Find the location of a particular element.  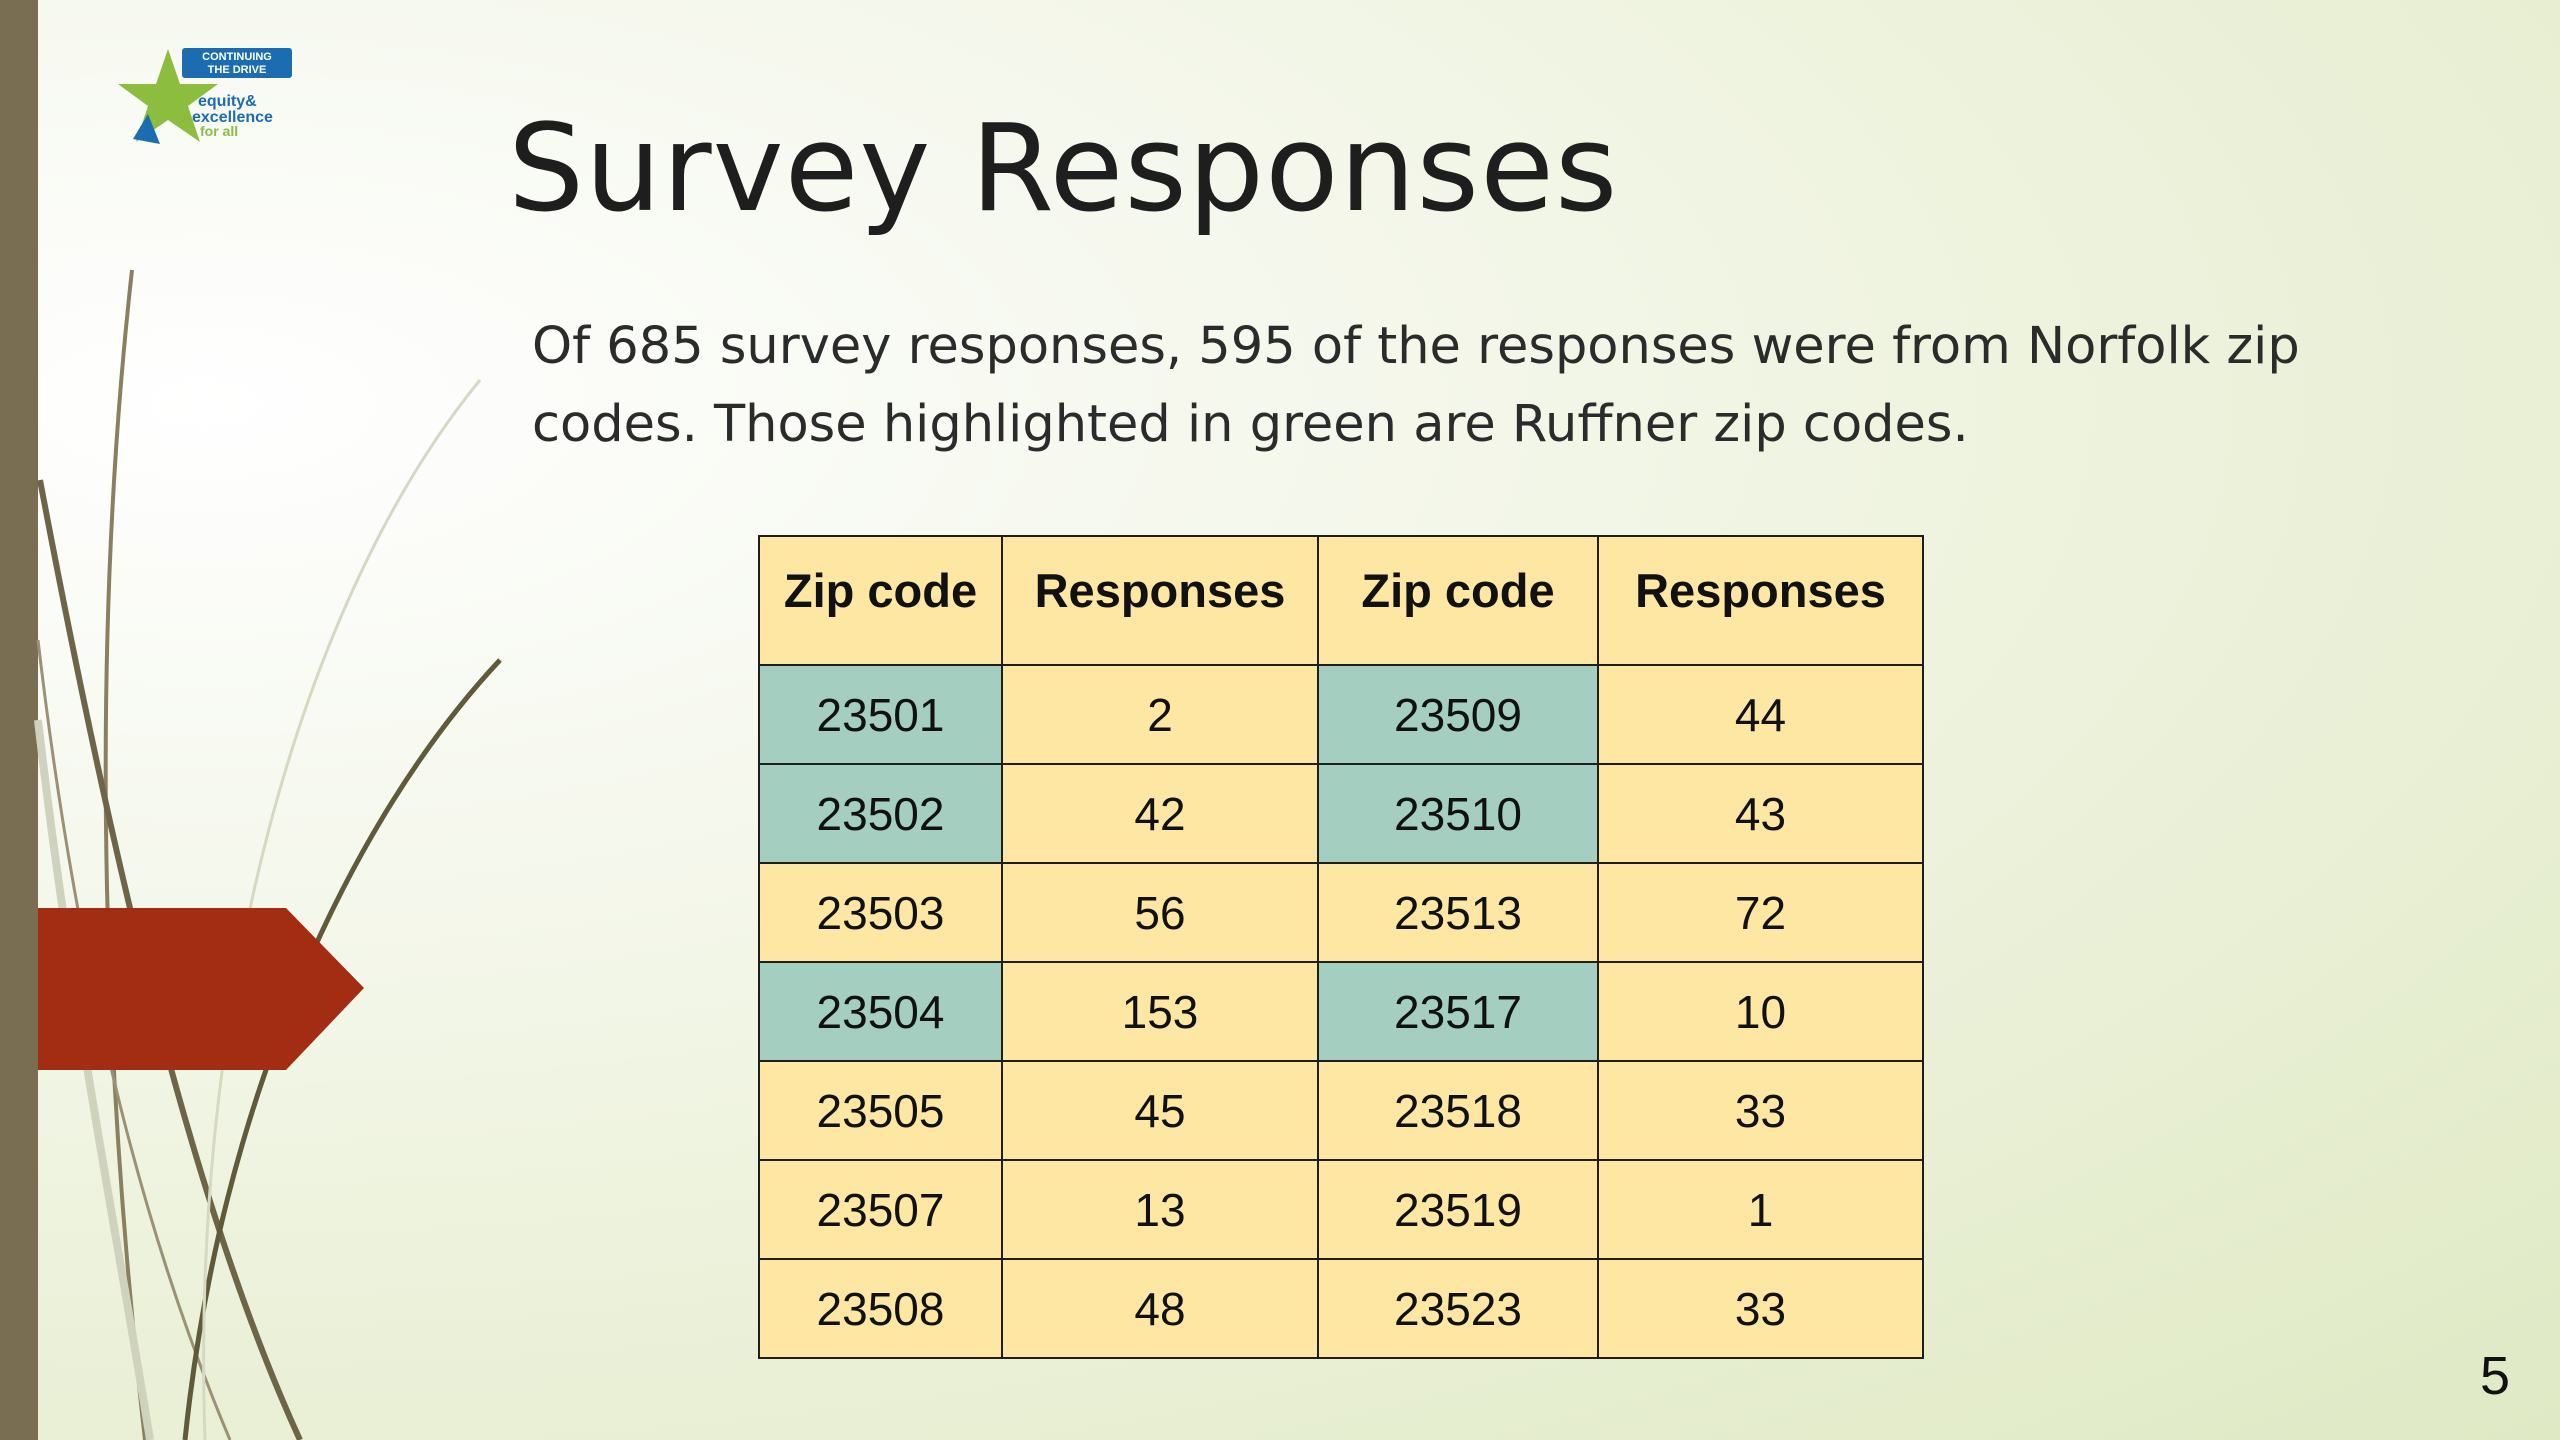

logo-line3: equity& is located at coordinates (227, 101).